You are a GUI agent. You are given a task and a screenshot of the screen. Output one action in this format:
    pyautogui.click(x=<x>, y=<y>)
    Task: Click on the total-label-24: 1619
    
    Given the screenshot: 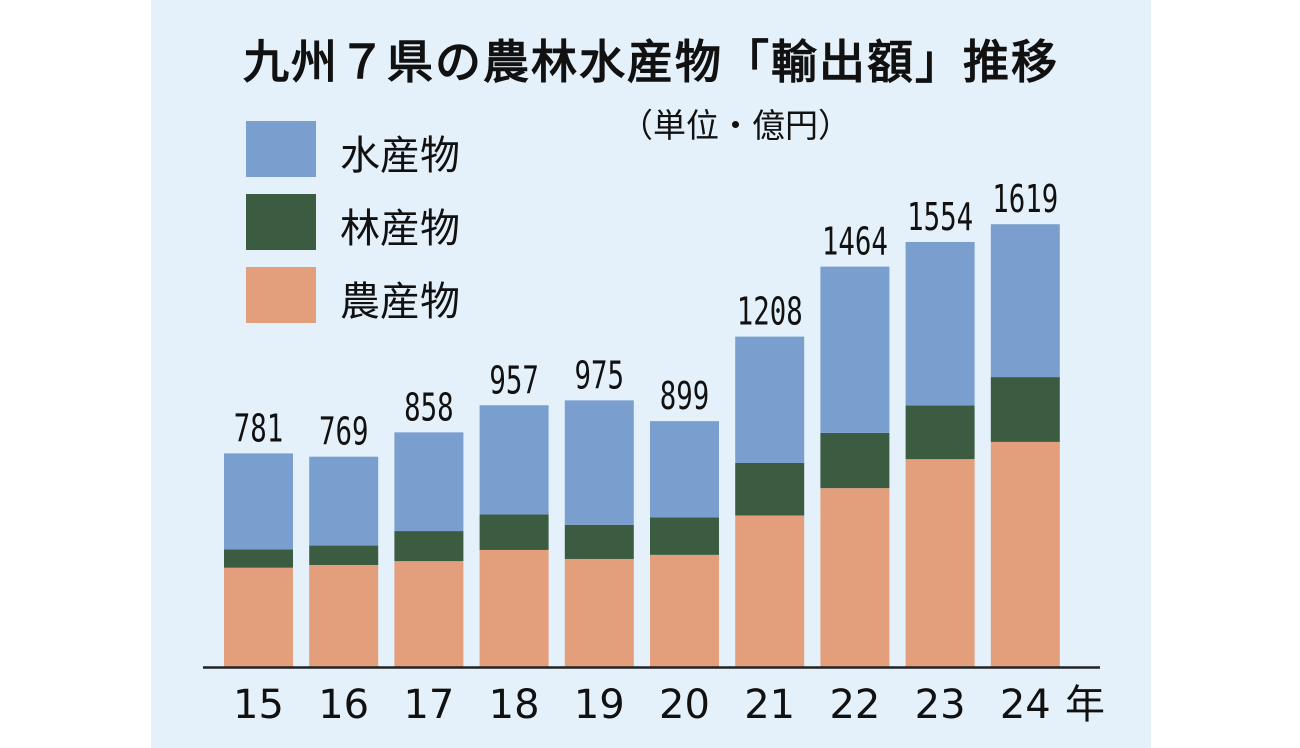 What is the action you would take?
    pyautogui.click(x=1025, y=199)
    